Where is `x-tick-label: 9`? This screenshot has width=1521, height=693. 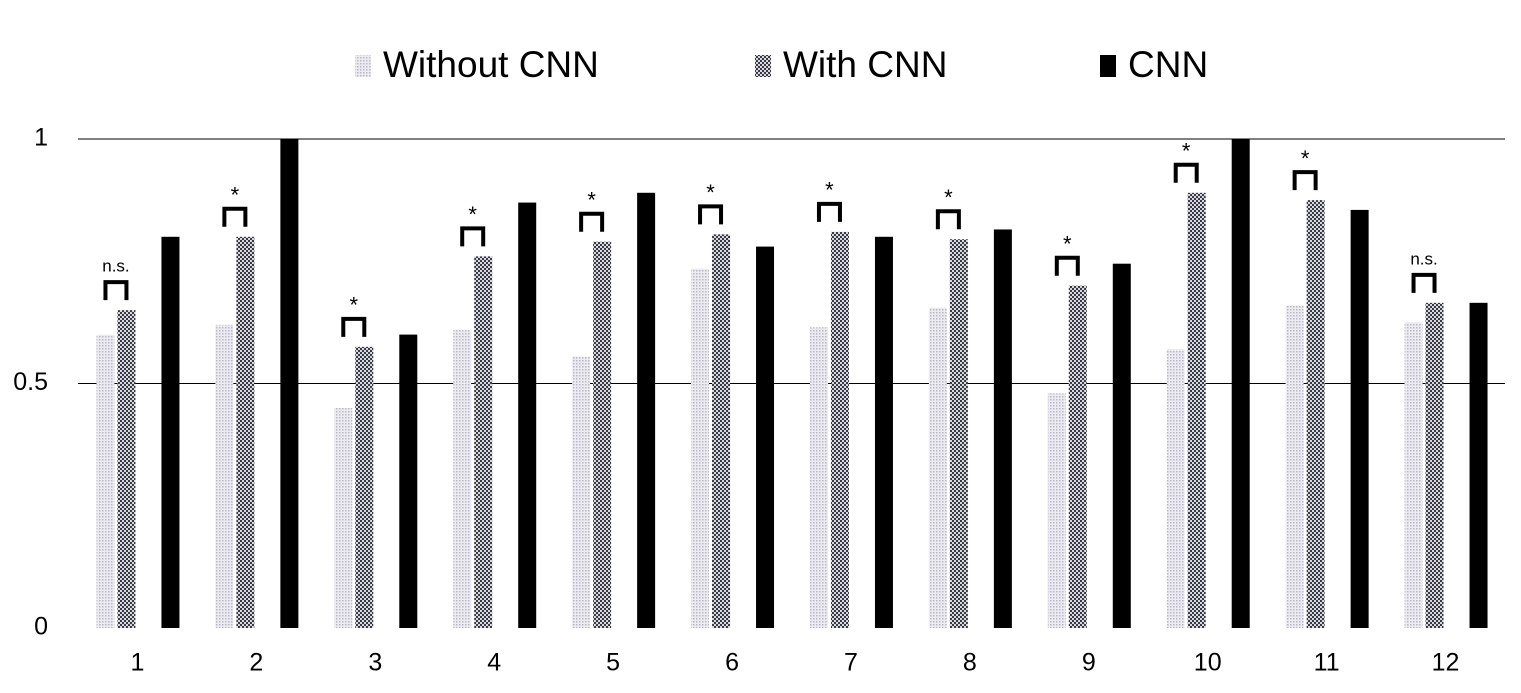
x-tick-label: 9 is located at coordinates (1089, 663).